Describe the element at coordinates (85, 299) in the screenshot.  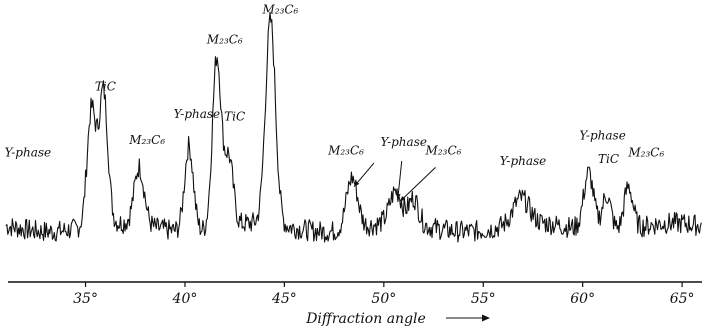
I see `x-tick-label: 35°` at that location.